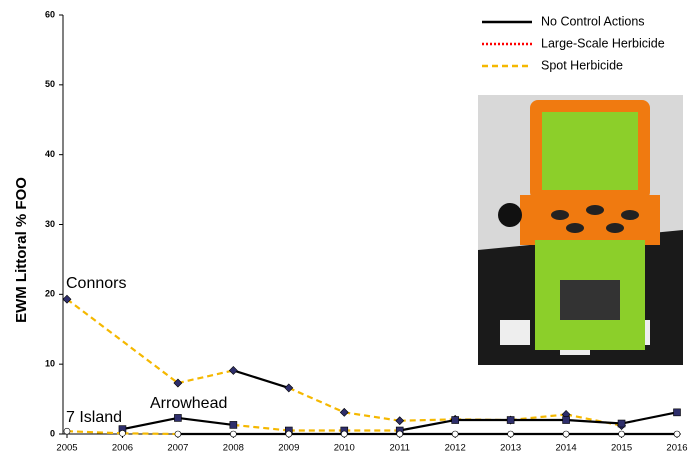 This screenshot has height=456, width=690. Describe the element at coordinates (21, 250) in the screenshot. I see `y-axis-label: EWM Littoral % FOO` at that location.